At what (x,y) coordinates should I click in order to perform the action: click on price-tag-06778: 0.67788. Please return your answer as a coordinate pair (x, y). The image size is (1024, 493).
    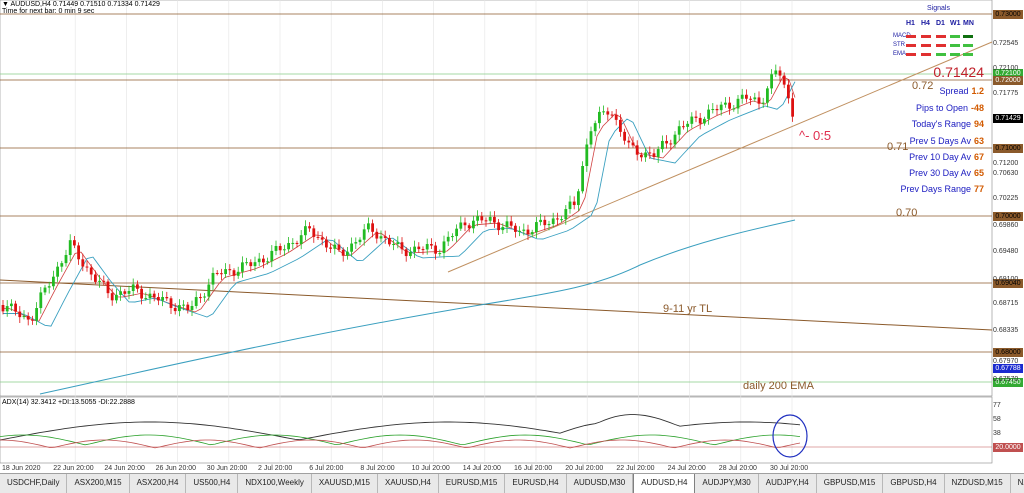
    Looking at the image, I should click on (1008, 368).